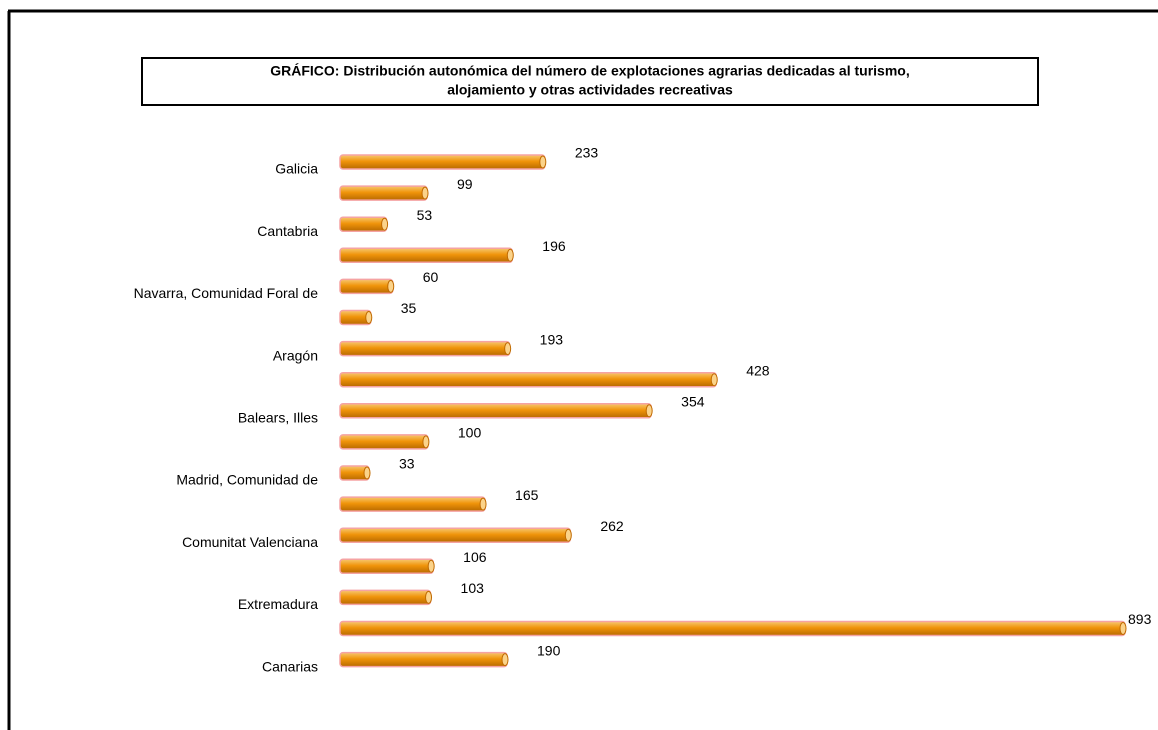 The image size is (1158, 730). What do you see at coordinates (470, 433) in the screenshot?
I see `value-label: 100` at bounding box center [470, 433].